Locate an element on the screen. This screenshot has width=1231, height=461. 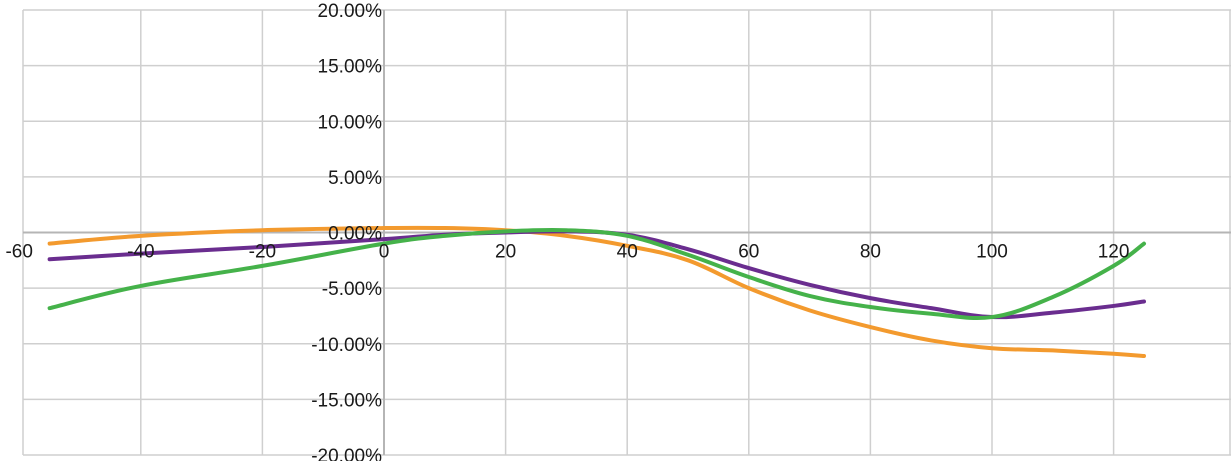
y-tick-label: -5.00% is located at coordinates (352, 289).